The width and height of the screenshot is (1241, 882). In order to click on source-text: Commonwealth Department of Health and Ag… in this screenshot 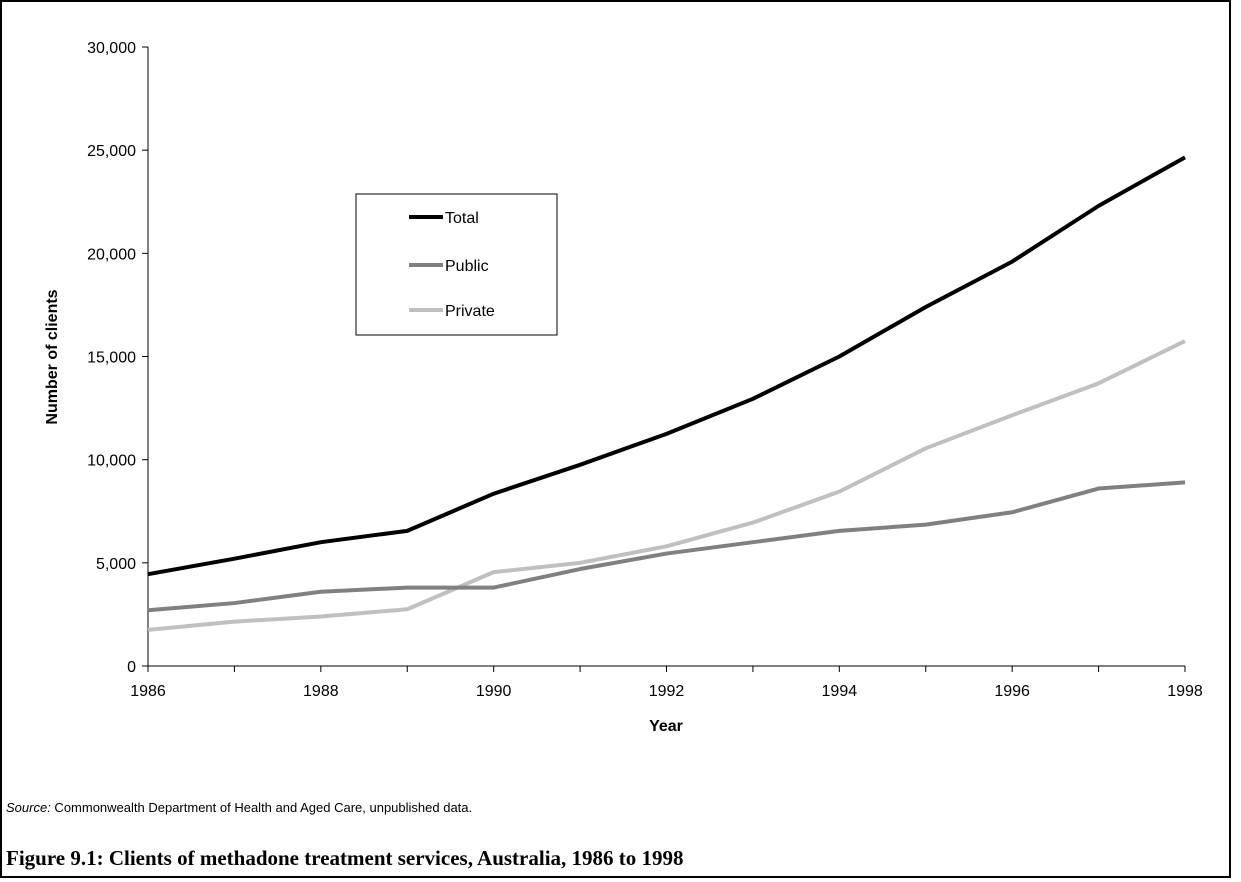, I will do `click(261, 807)`.